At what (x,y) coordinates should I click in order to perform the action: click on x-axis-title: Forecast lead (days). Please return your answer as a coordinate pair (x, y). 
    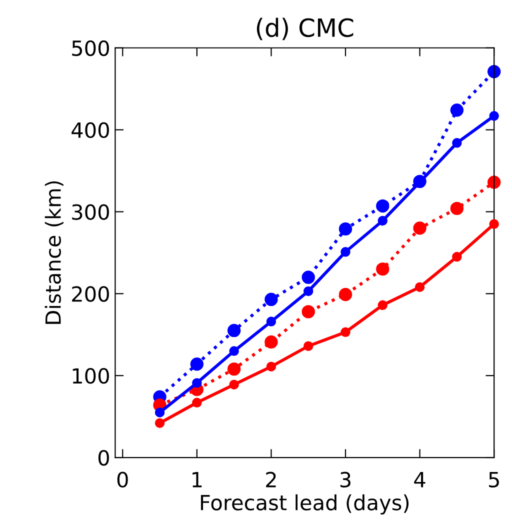
    Looking at the image, I should click on (304, 504).